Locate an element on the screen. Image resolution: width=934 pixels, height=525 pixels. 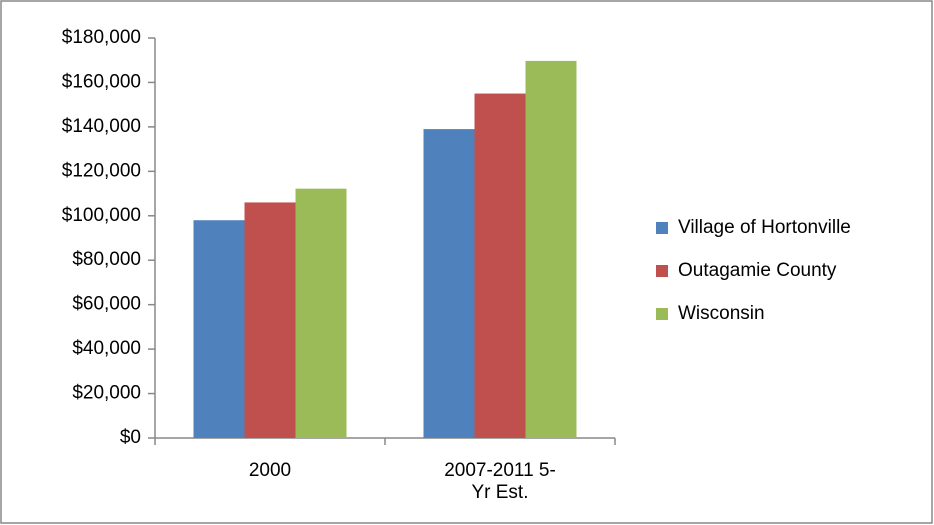
legend-label: Wisconsin is located at coordinates (721, 313).